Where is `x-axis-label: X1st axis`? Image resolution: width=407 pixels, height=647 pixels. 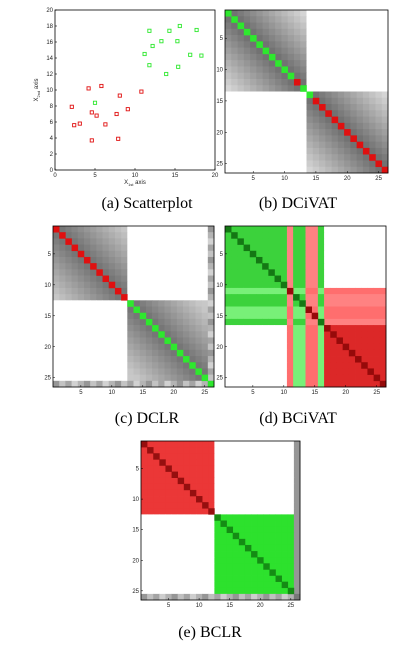
x-axis-label: X1st axis is located at coordinates (135, 183).